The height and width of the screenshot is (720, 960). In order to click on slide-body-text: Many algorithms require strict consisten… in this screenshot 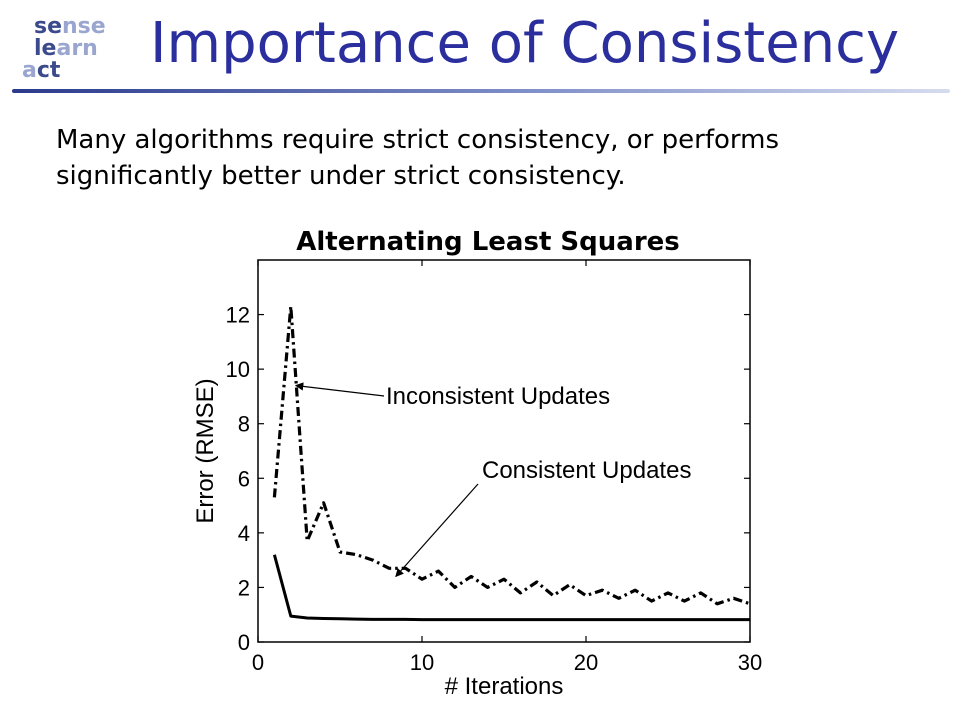, I will do `click(417, 158)`.